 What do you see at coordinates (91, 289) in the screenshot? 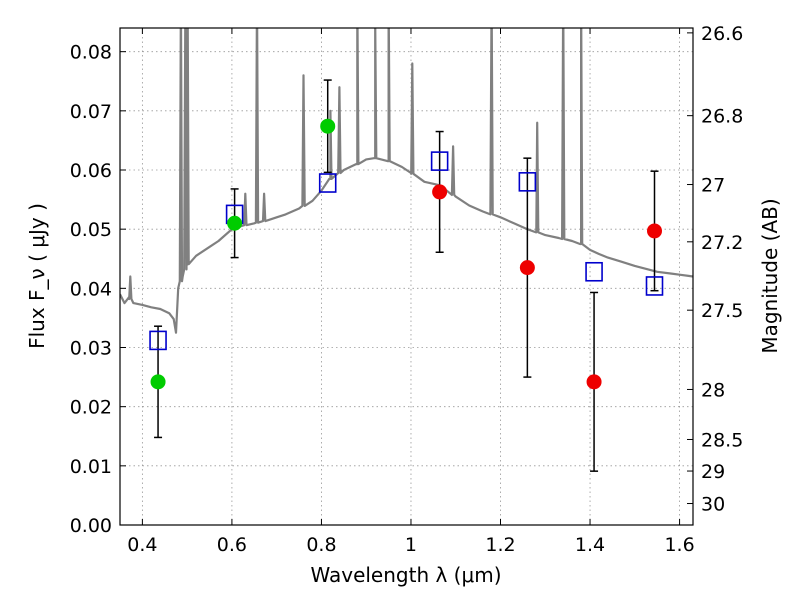
I see `y-tick-label: 0.04` at bounding box center [91, 289].